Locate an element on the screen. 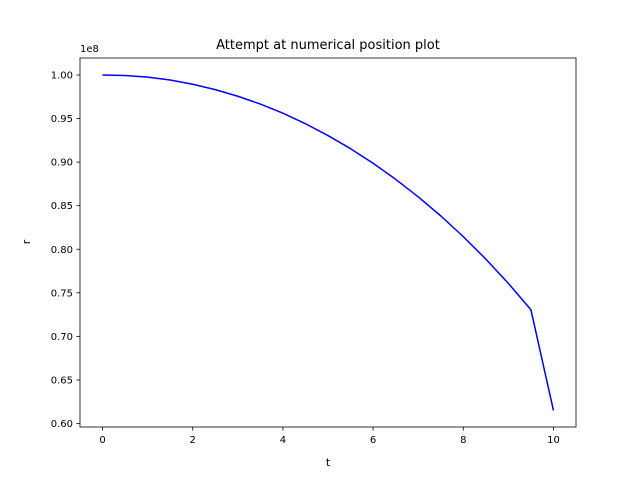  y-tick-label-0: 0.60 is located at coordinates (62, 424).